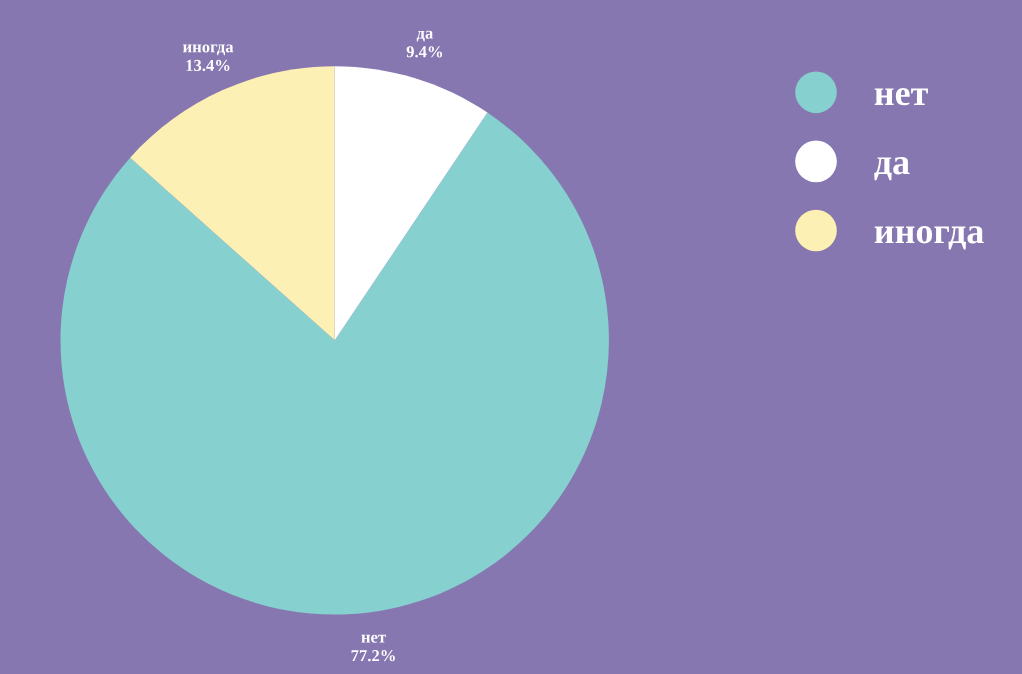 The width and height of the screenshot is (1022, 674). Describe the element at coordinates (424, 52) in the screenshot. I see `data-label: 9.4%` at that location.